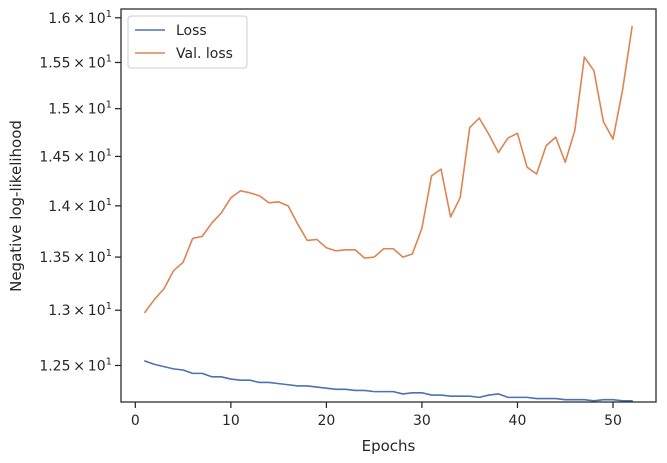  I want to click on y-tick-label: 1.6 × 10¹, so click(80, 18).